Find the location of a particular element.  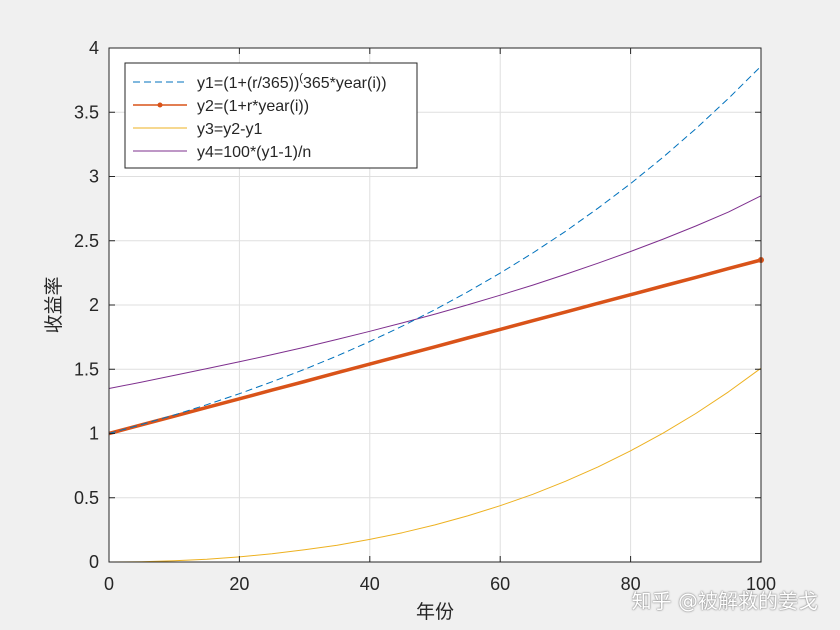

x-tick-label: 0 is located at coordinates (109, 584).